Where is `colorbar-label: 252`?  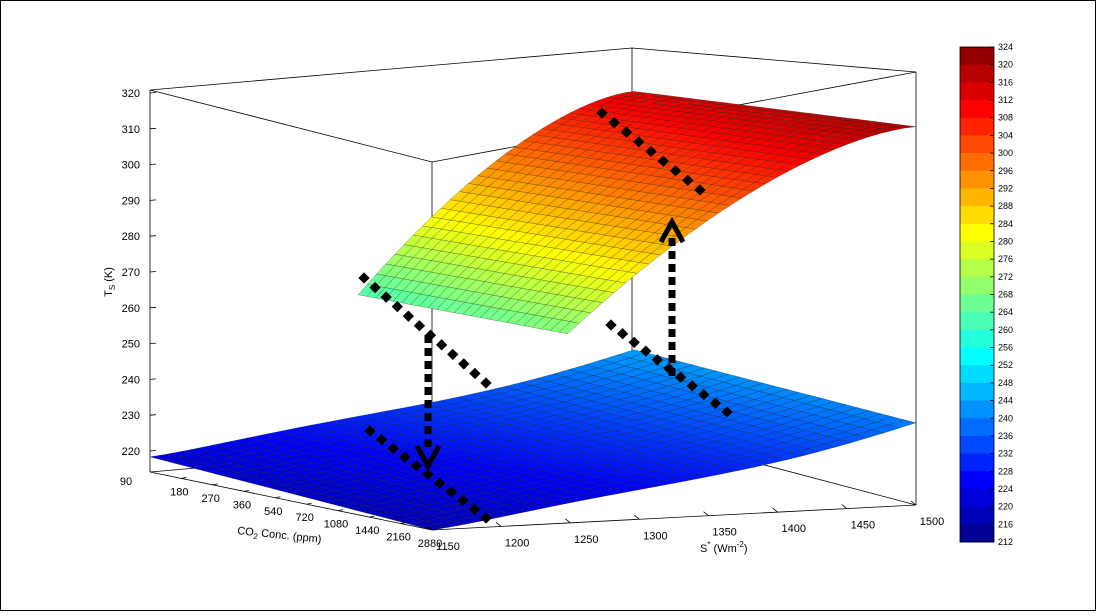
colorbar-label: 252 is located at coordinates (1005, 365).